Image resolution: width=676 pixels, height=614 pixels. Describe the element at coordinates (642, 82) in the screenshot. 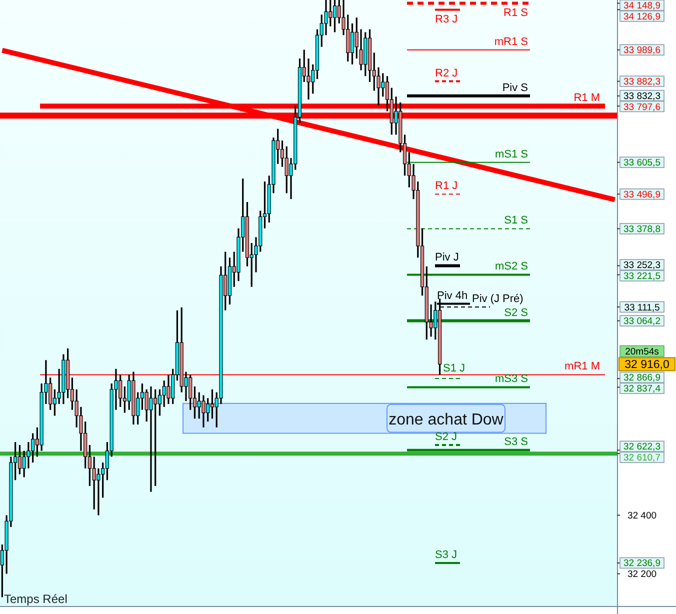

I see `y-tick-label: 33 882,3` at that location.